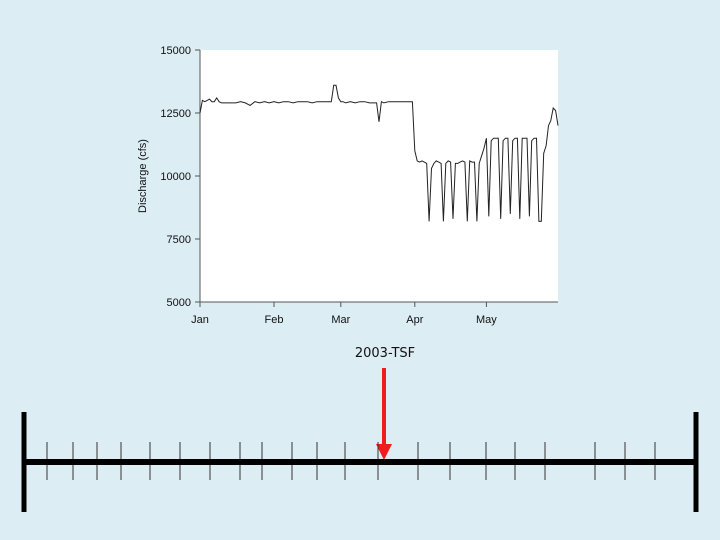 The image size is (720, 540). What do you see at coordinates (385, 353) in the screenshot?
I see `marker-label: 2003-TSF` at bounding box center [385, 353].